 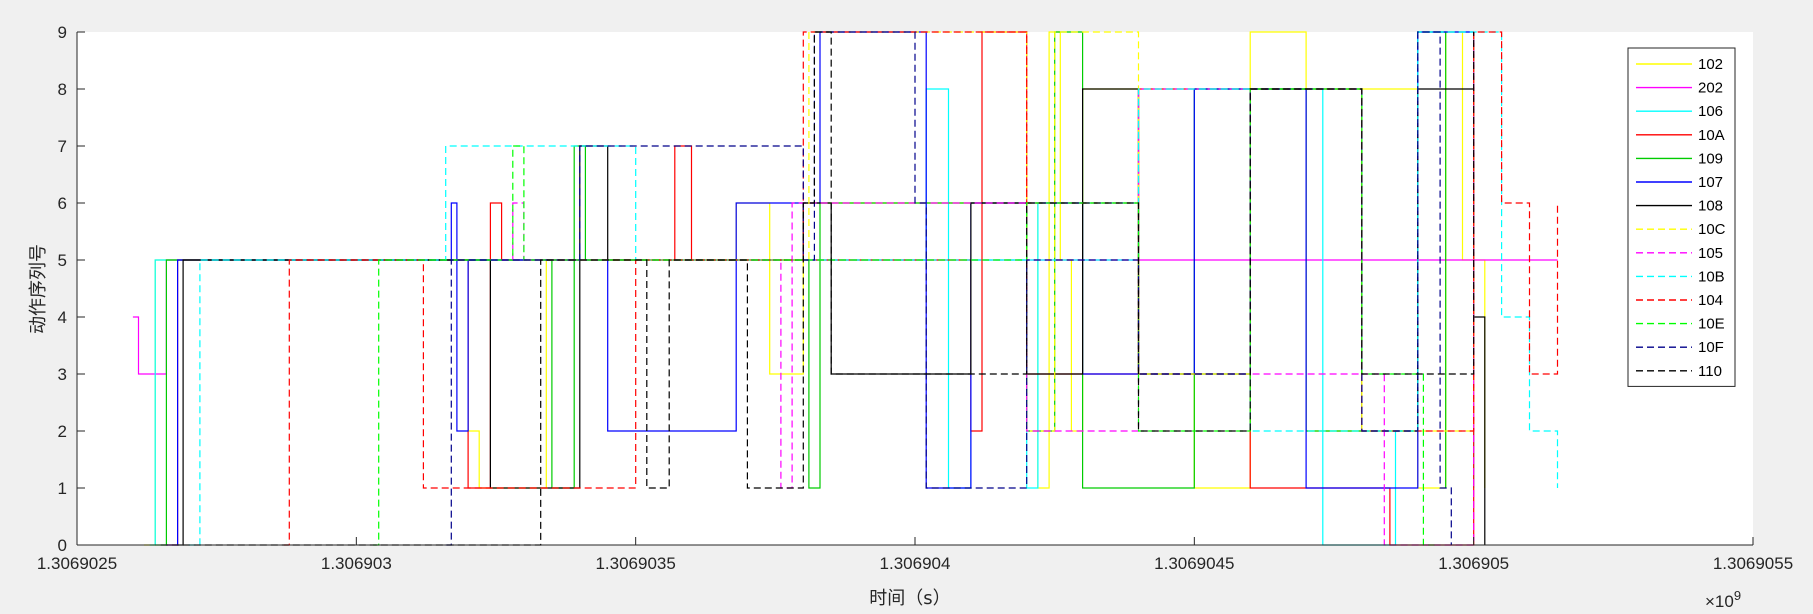 I want to click on y-tick-label: 3, so click(x=62, y=374).